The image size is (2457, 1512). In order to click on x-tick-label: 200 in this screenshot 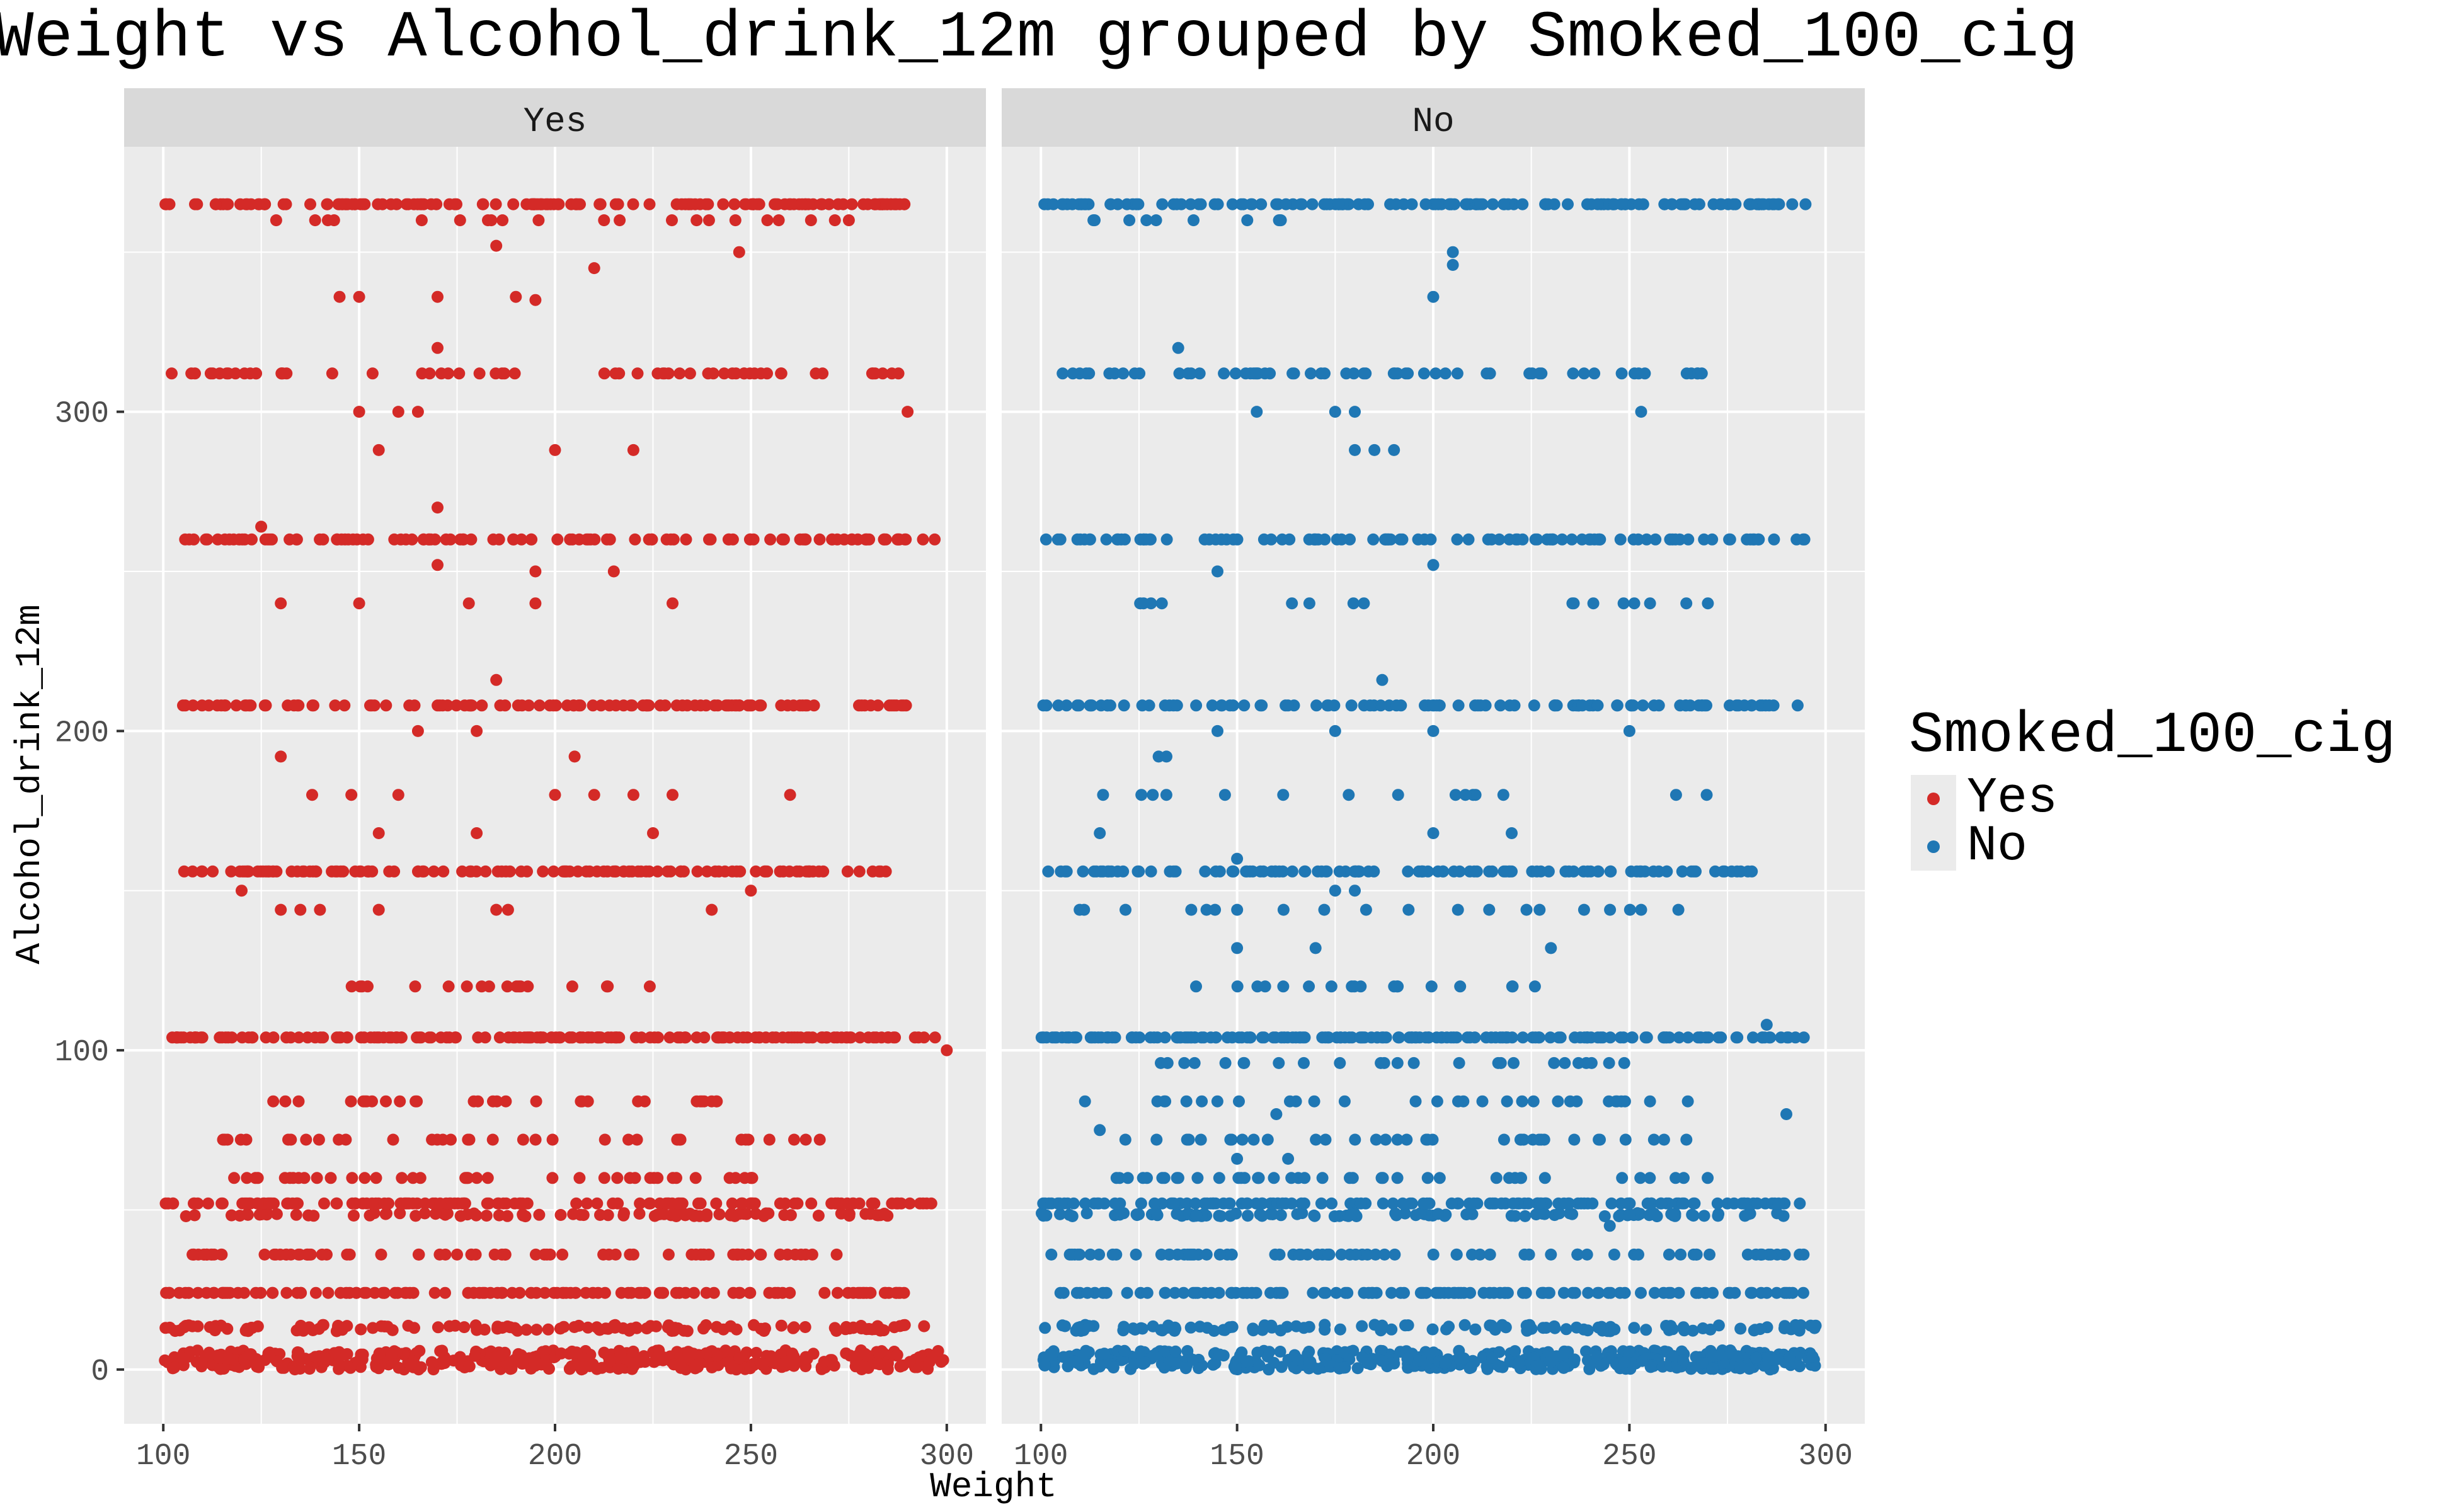, I will do `click(1433, 1457)`.